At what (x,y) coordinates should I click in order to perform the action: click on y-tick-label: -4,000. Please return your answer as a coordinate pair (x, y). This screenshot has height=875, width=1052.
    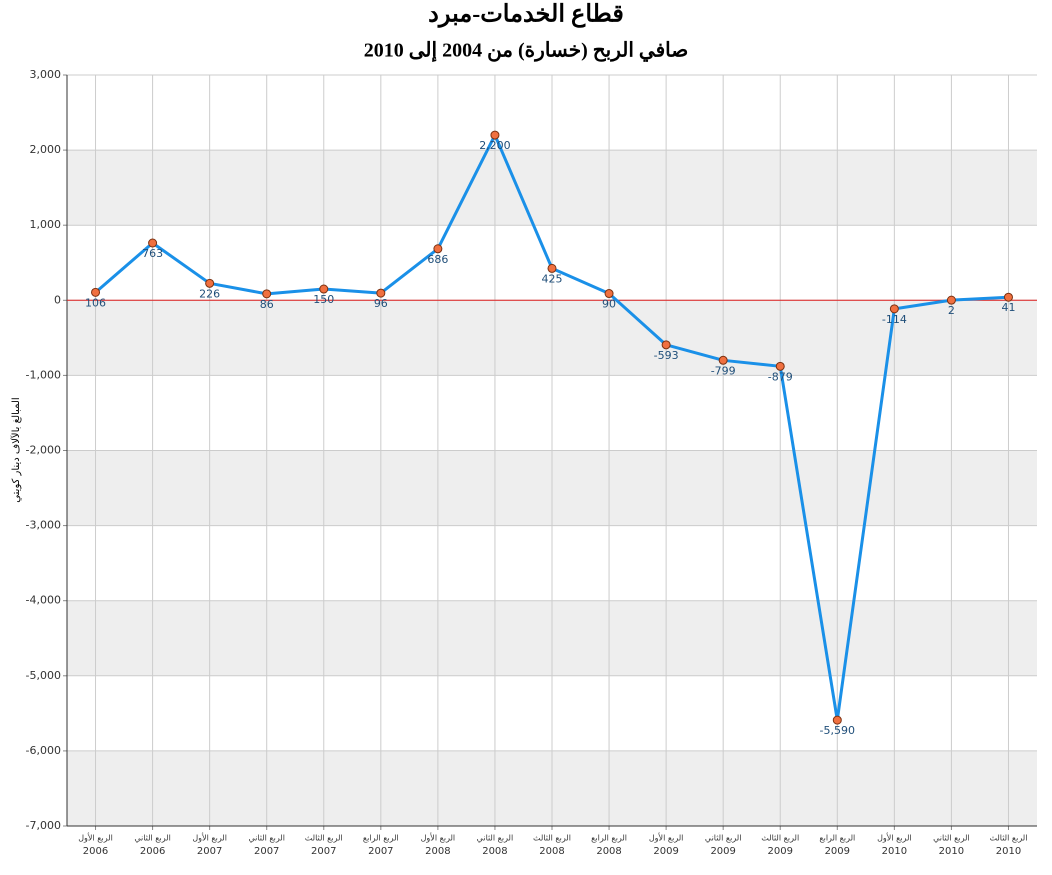
    Looking at the image, I should click on (43, 600).